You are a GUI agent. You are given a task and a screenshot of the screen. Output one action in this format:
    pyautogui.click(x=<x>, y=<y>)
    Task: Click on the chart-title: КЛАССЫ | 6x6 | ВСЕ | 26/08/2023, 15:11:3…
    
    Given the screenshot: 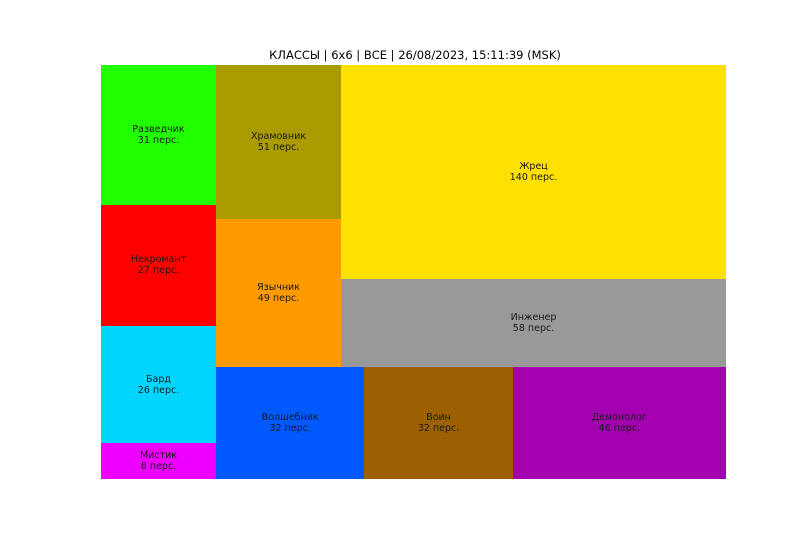 What is the action you would take?
    pyautogui.click(x=415, y=55)
    